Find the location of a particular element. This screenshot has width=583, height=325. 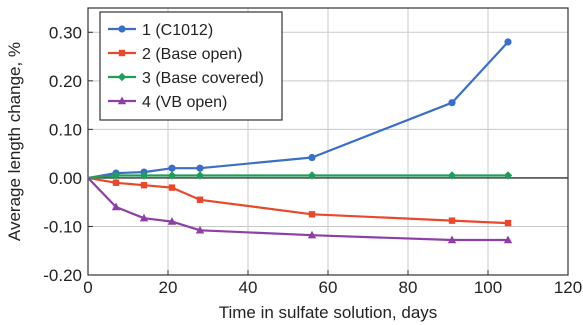

x-tick-label: 40 is located at coordinates (248, 287).